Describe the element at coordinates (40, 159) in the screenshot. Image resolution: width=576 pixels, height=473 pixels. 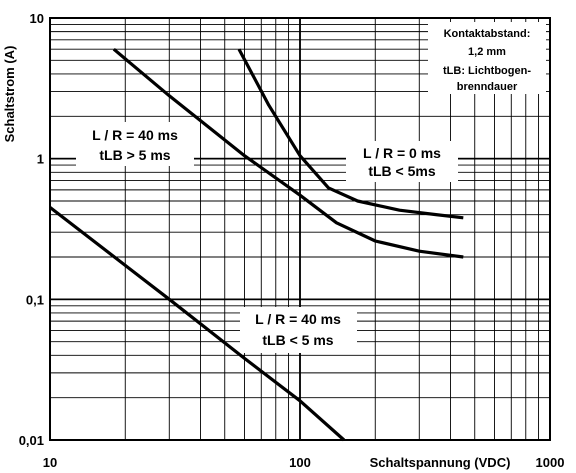
I see `y-tick-label: 1` at that location.